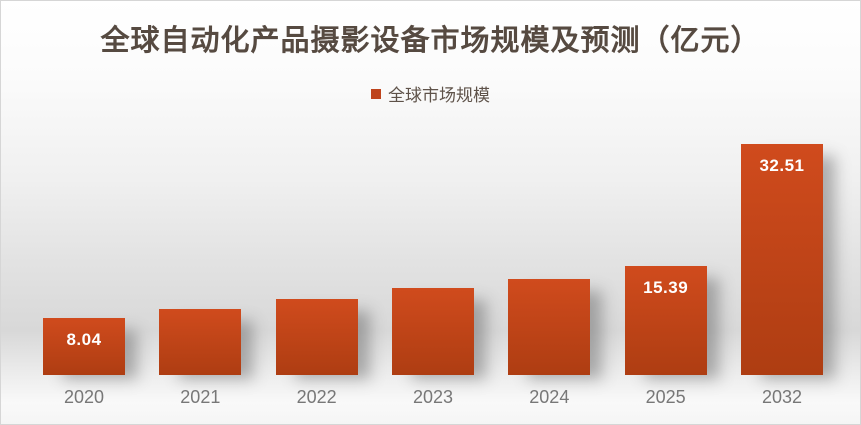  I want to click on bar-2025: 15.39, so click(665, 320).